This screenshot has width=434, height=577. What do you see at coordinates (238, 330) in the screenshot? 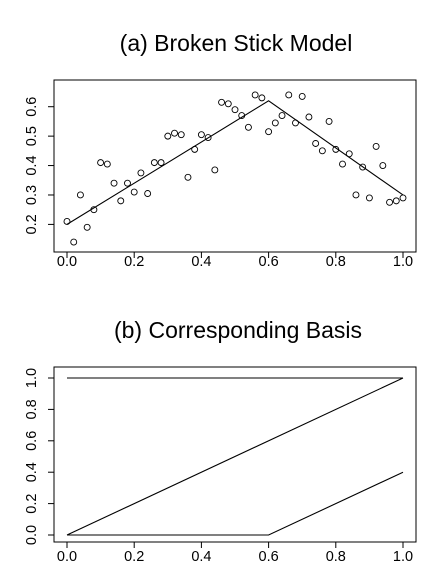
I see `chart-b-title: (b) Corresponding Basis` at bounding box center [238, 330].